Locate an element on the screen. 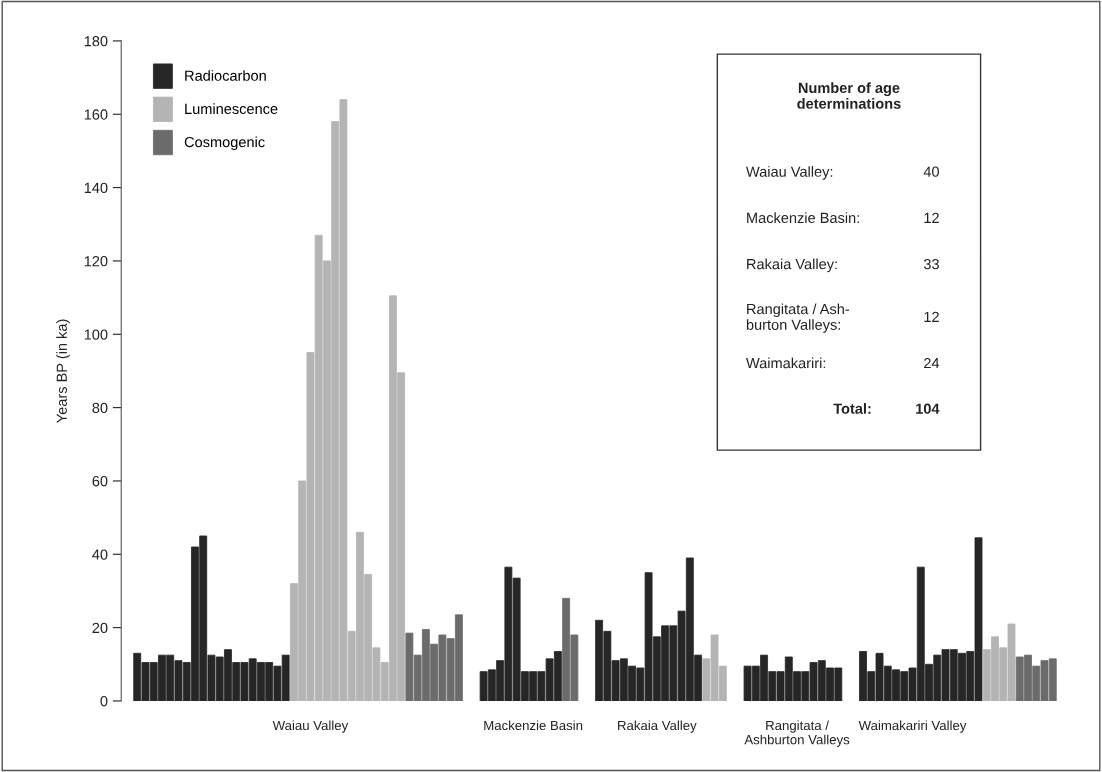 This screenshot has width=1102, height=772. annotation: 104 is located at coordinates (928, 408).